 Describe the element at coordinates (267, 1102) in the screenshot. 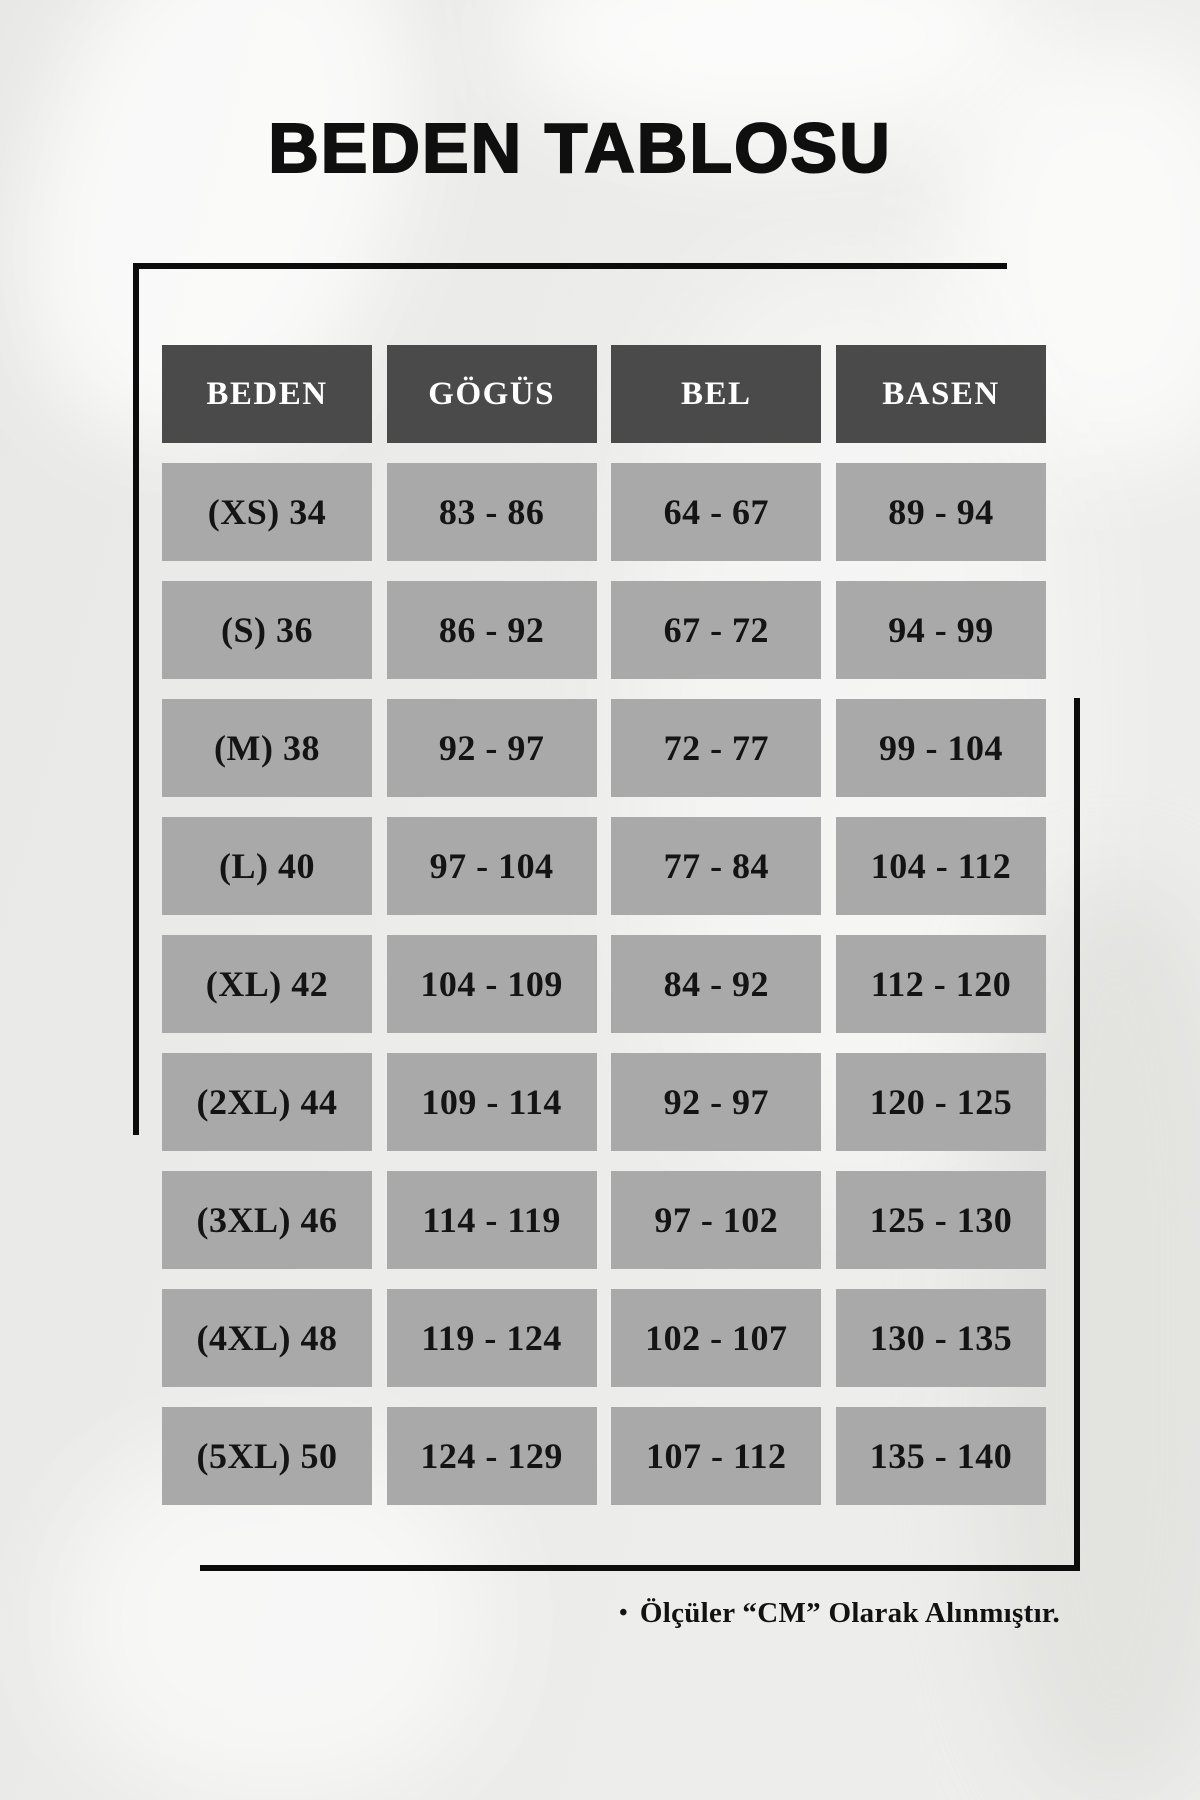

I see `table-cell-size: (2XL) 44` at that location.